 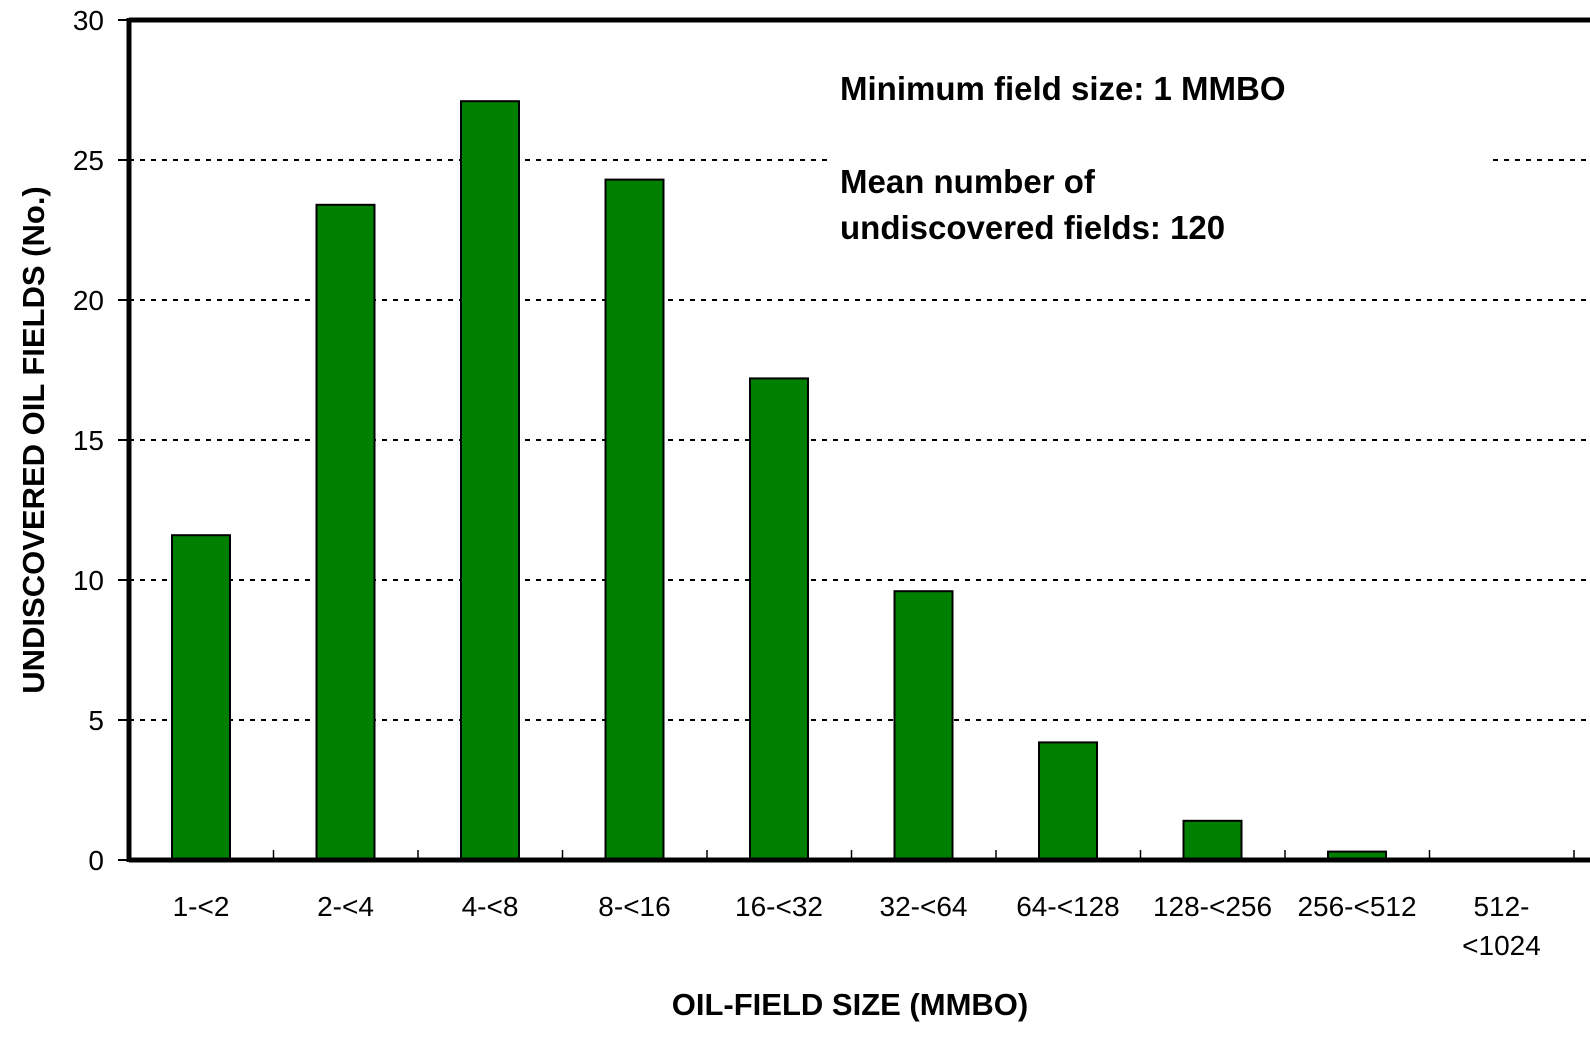 I want to click on x-tick-label: 8-<16, so click(x=634, y=906).